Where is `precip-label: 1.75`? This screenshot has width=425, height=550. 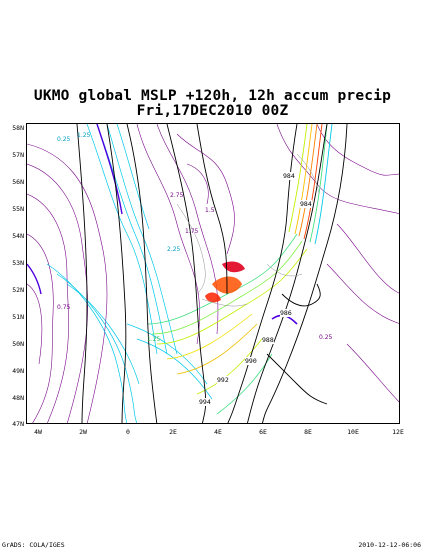 precip-label: 1.75 is located at coordinates (192, 231).